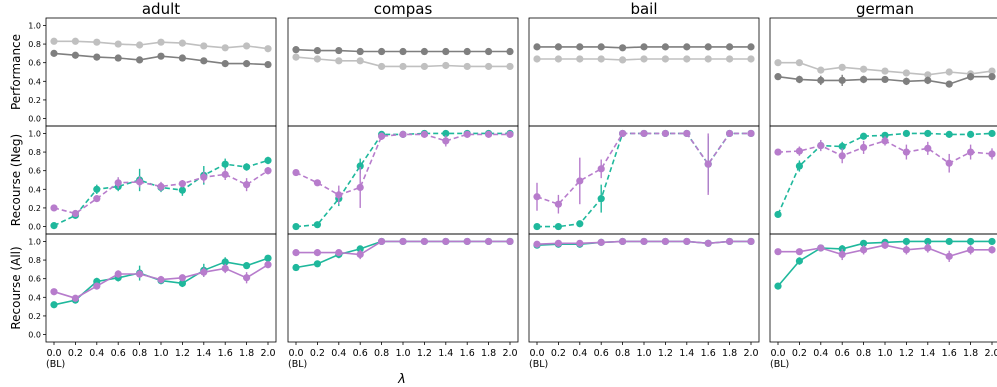 The image size is (997, 387). Describe the element at coordinates (267, 353) in the screenshot. I see `x-tick-label: 2.0` at that location.